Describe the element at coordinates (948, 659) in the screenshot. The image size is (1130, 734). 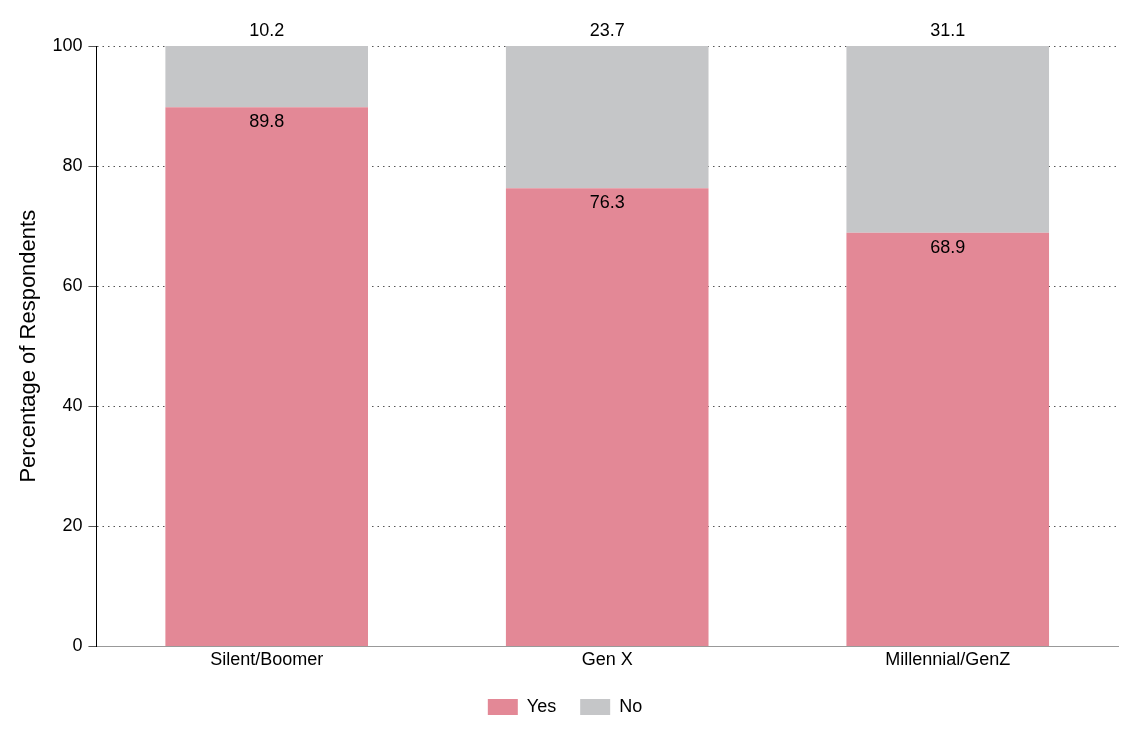
I see `x-tick-label: Millennial/GenZ` at that location.